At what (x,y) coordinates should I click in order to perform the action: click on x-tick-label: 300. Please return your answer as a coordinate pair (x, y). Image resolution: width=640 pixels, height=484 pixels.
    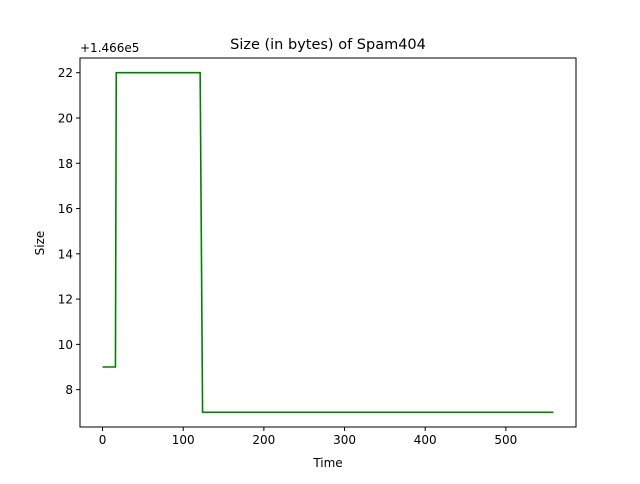
    Looking at the image, I should click on (344, 440).